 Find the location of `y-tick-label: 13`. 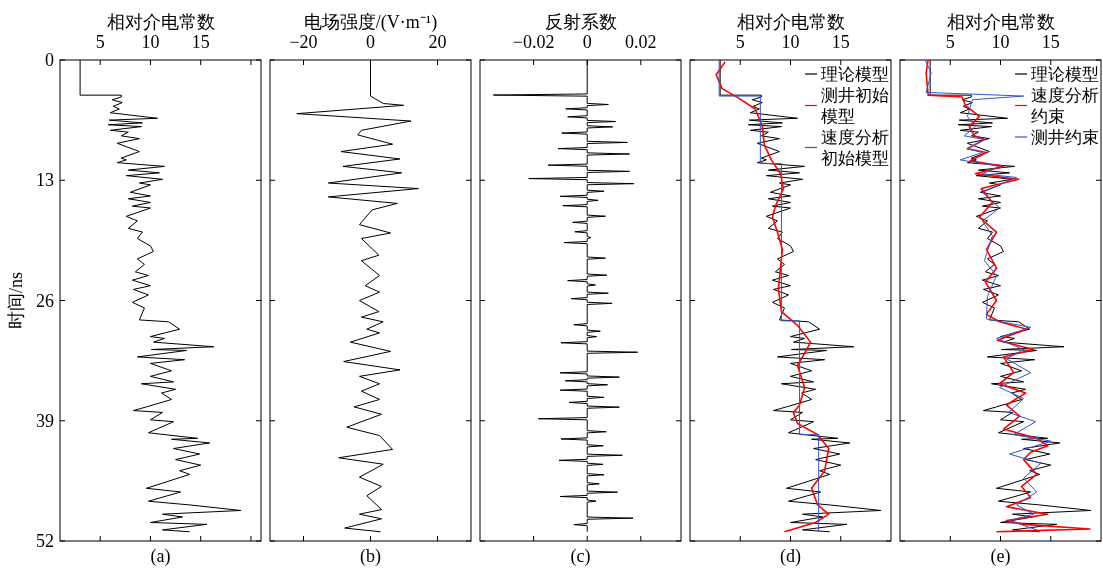

y-tick-label: 13 is located at coordinates (45, 180).